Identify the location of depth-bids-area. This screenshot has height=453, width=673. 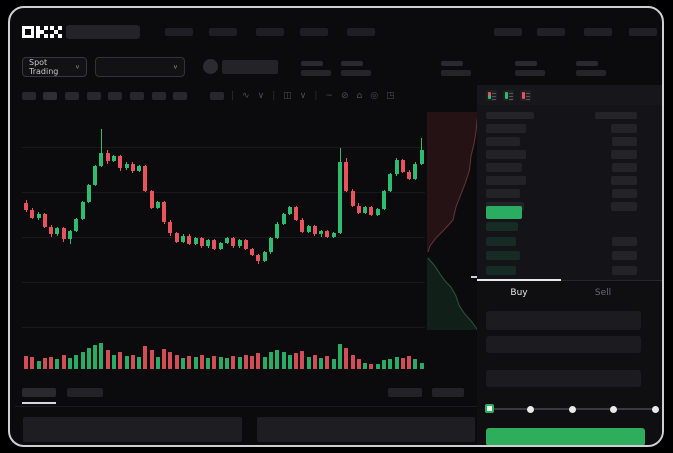
(453, 294).